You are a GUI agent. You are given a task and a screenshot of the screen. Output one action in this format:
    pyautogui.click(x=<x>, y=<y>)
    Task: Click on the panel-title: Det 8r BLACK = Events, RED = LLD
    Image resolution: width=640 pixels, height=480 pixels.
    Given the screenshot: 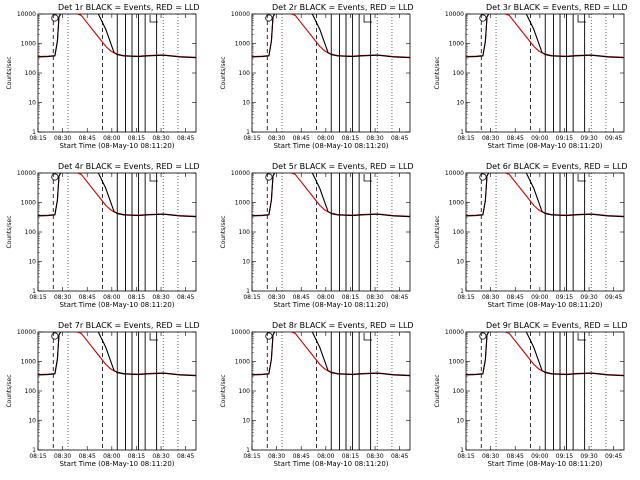 What is the action you would take?
    pyautogui.click(x=343, y=325)
    